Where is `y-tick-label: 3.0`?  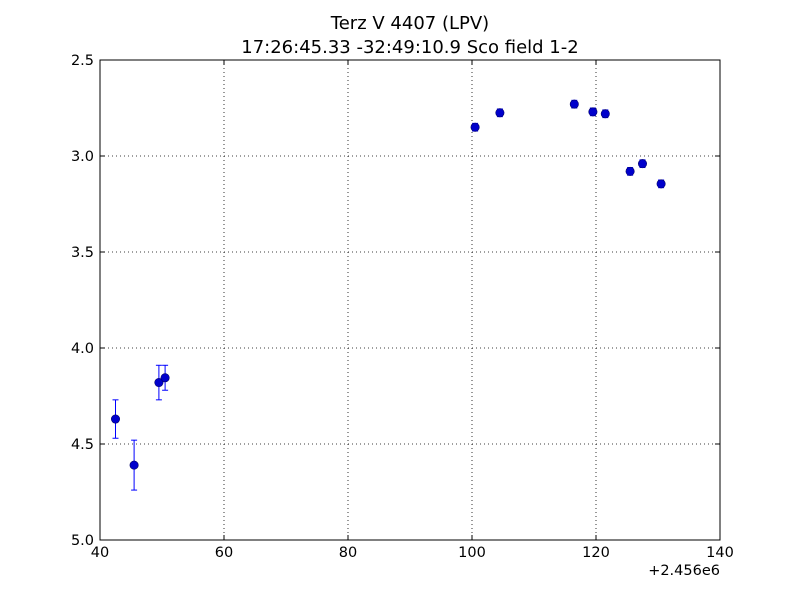 y-tick-label: 3.0 is located at coordinates (82, 157).